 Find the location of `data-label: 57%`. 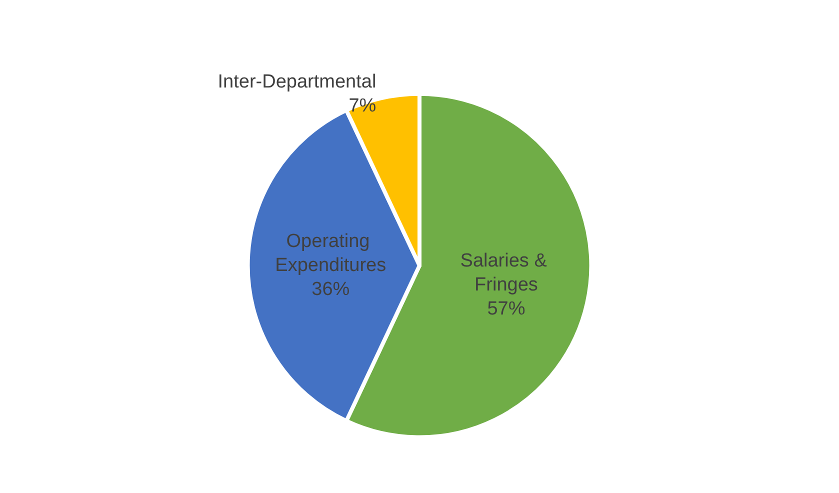

data-label: 57% is located at coordinates (506, 309).